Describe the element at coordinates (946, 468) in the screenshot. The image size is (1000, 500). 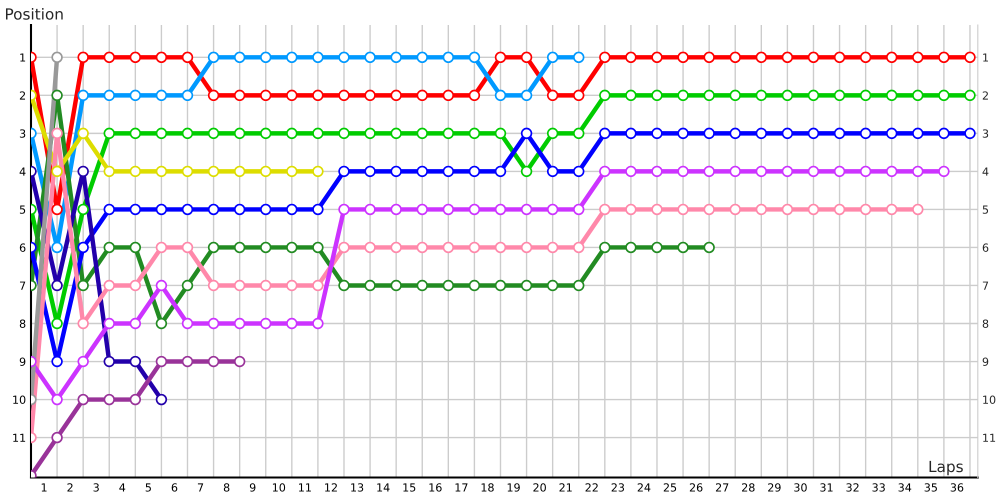
I see `x-axis-title: Laps` at that location.